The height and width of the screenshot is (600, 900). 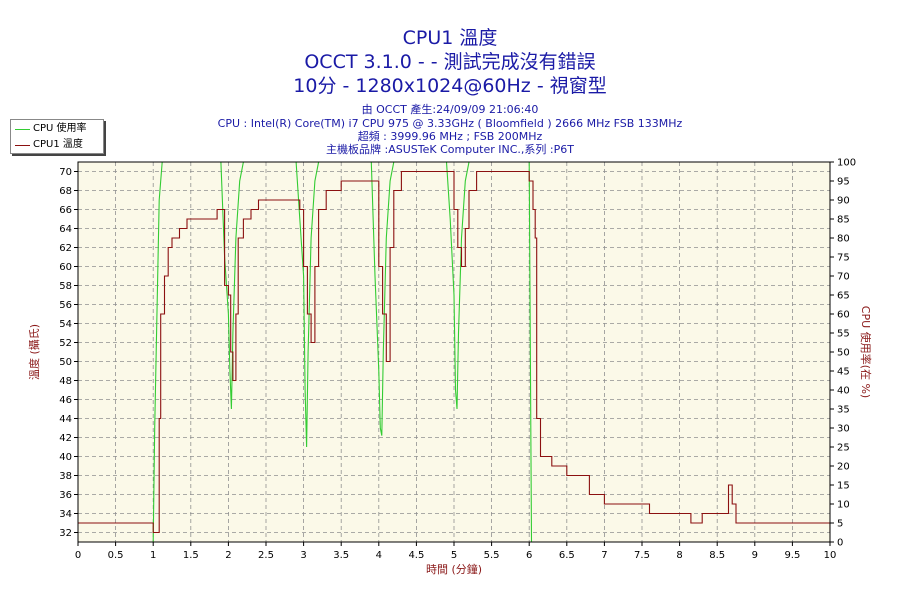 What do you see at coordinates (116, 555) in the screenshot?
I see `x-tick-label: 0.5` at bounding box center [116, 555].